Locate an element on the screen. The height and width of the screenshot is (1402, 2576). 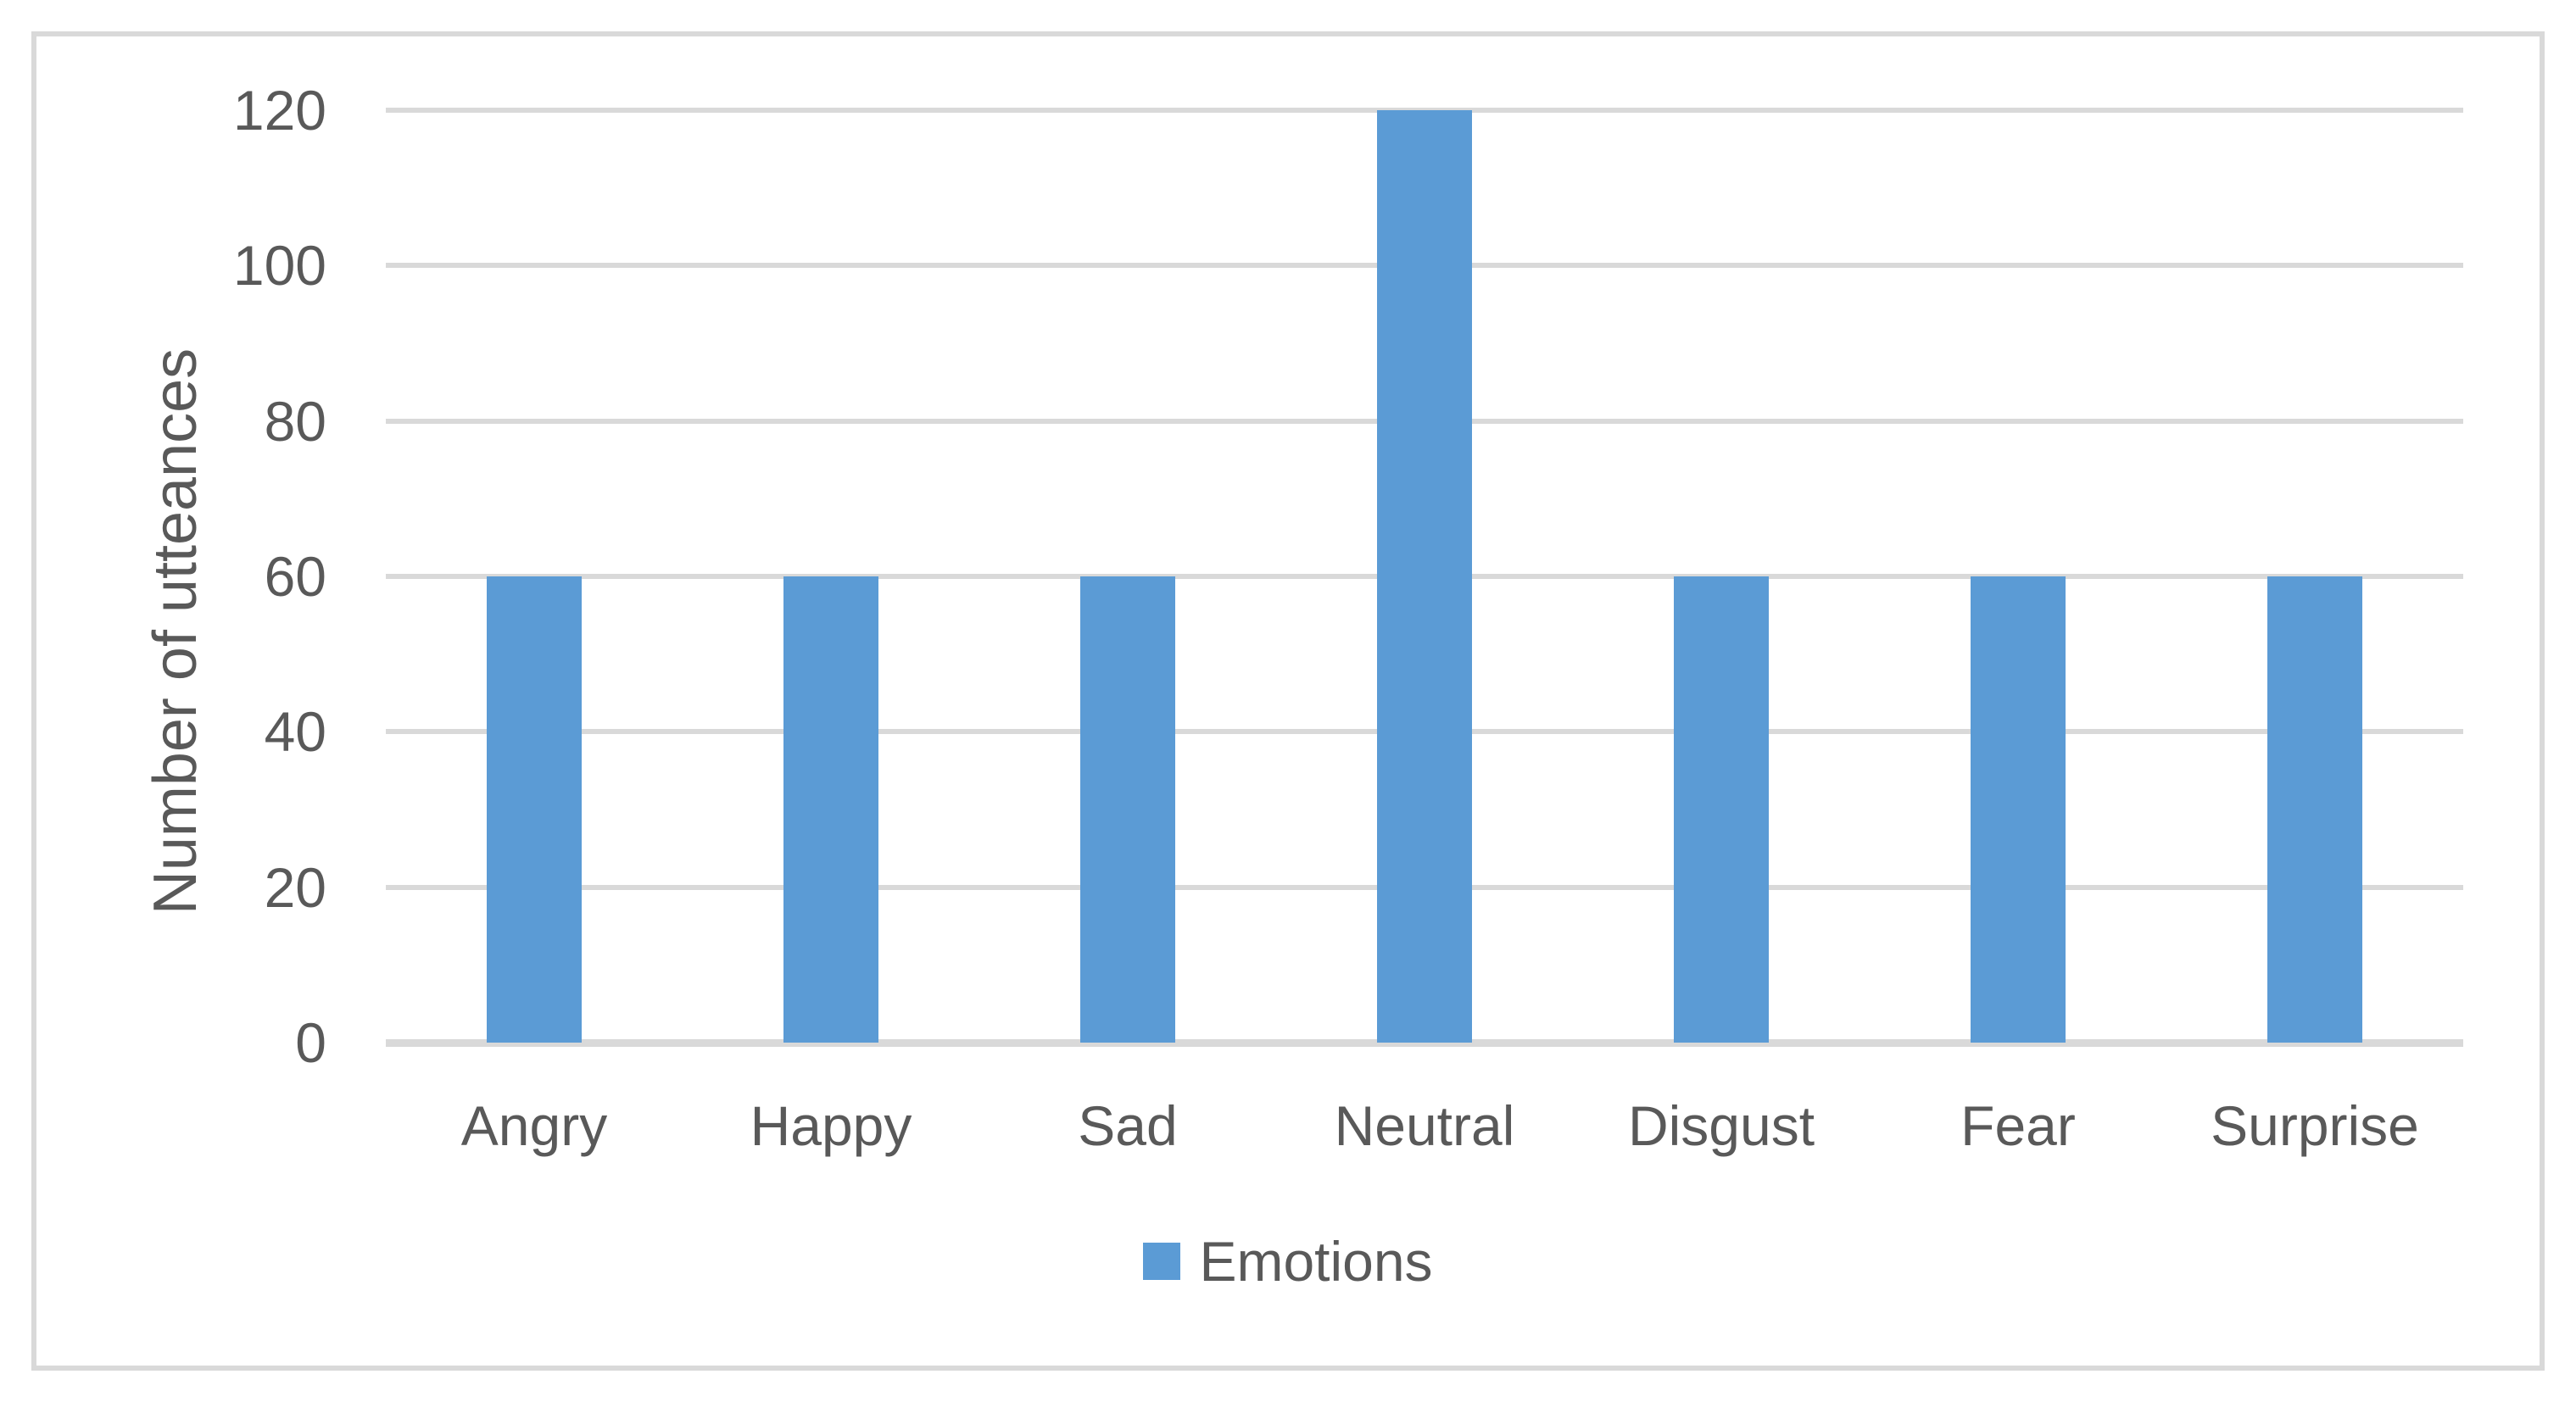
bar-neutral is located at coordinates (1424, 576).